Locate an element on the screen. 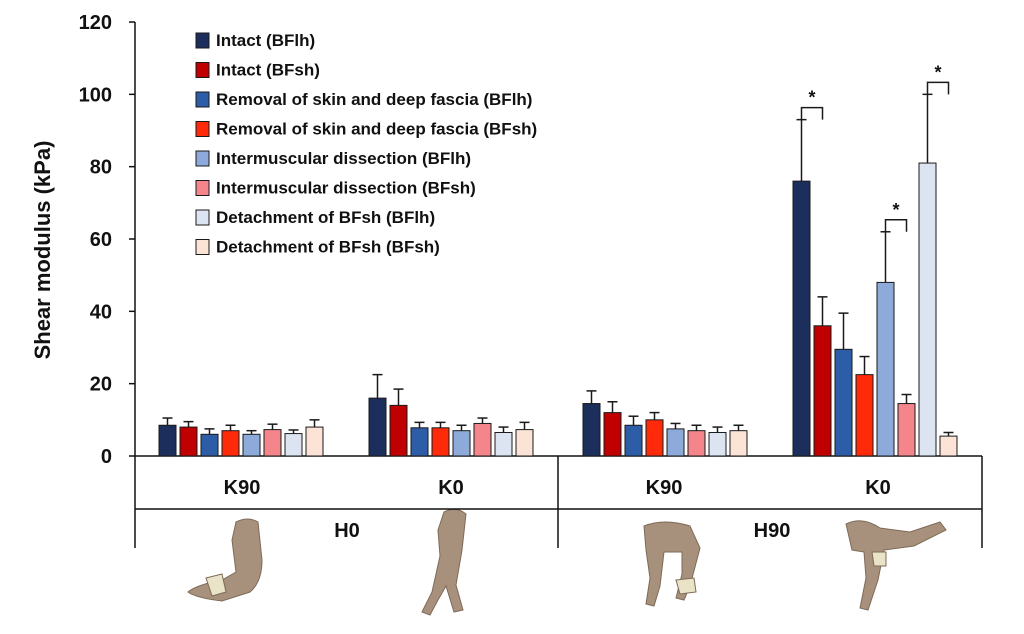 This screenshot has width=1024, height=634. legend-label: Removal of skin and deep fascia (BFsh) is located at coordinates (376, 129).